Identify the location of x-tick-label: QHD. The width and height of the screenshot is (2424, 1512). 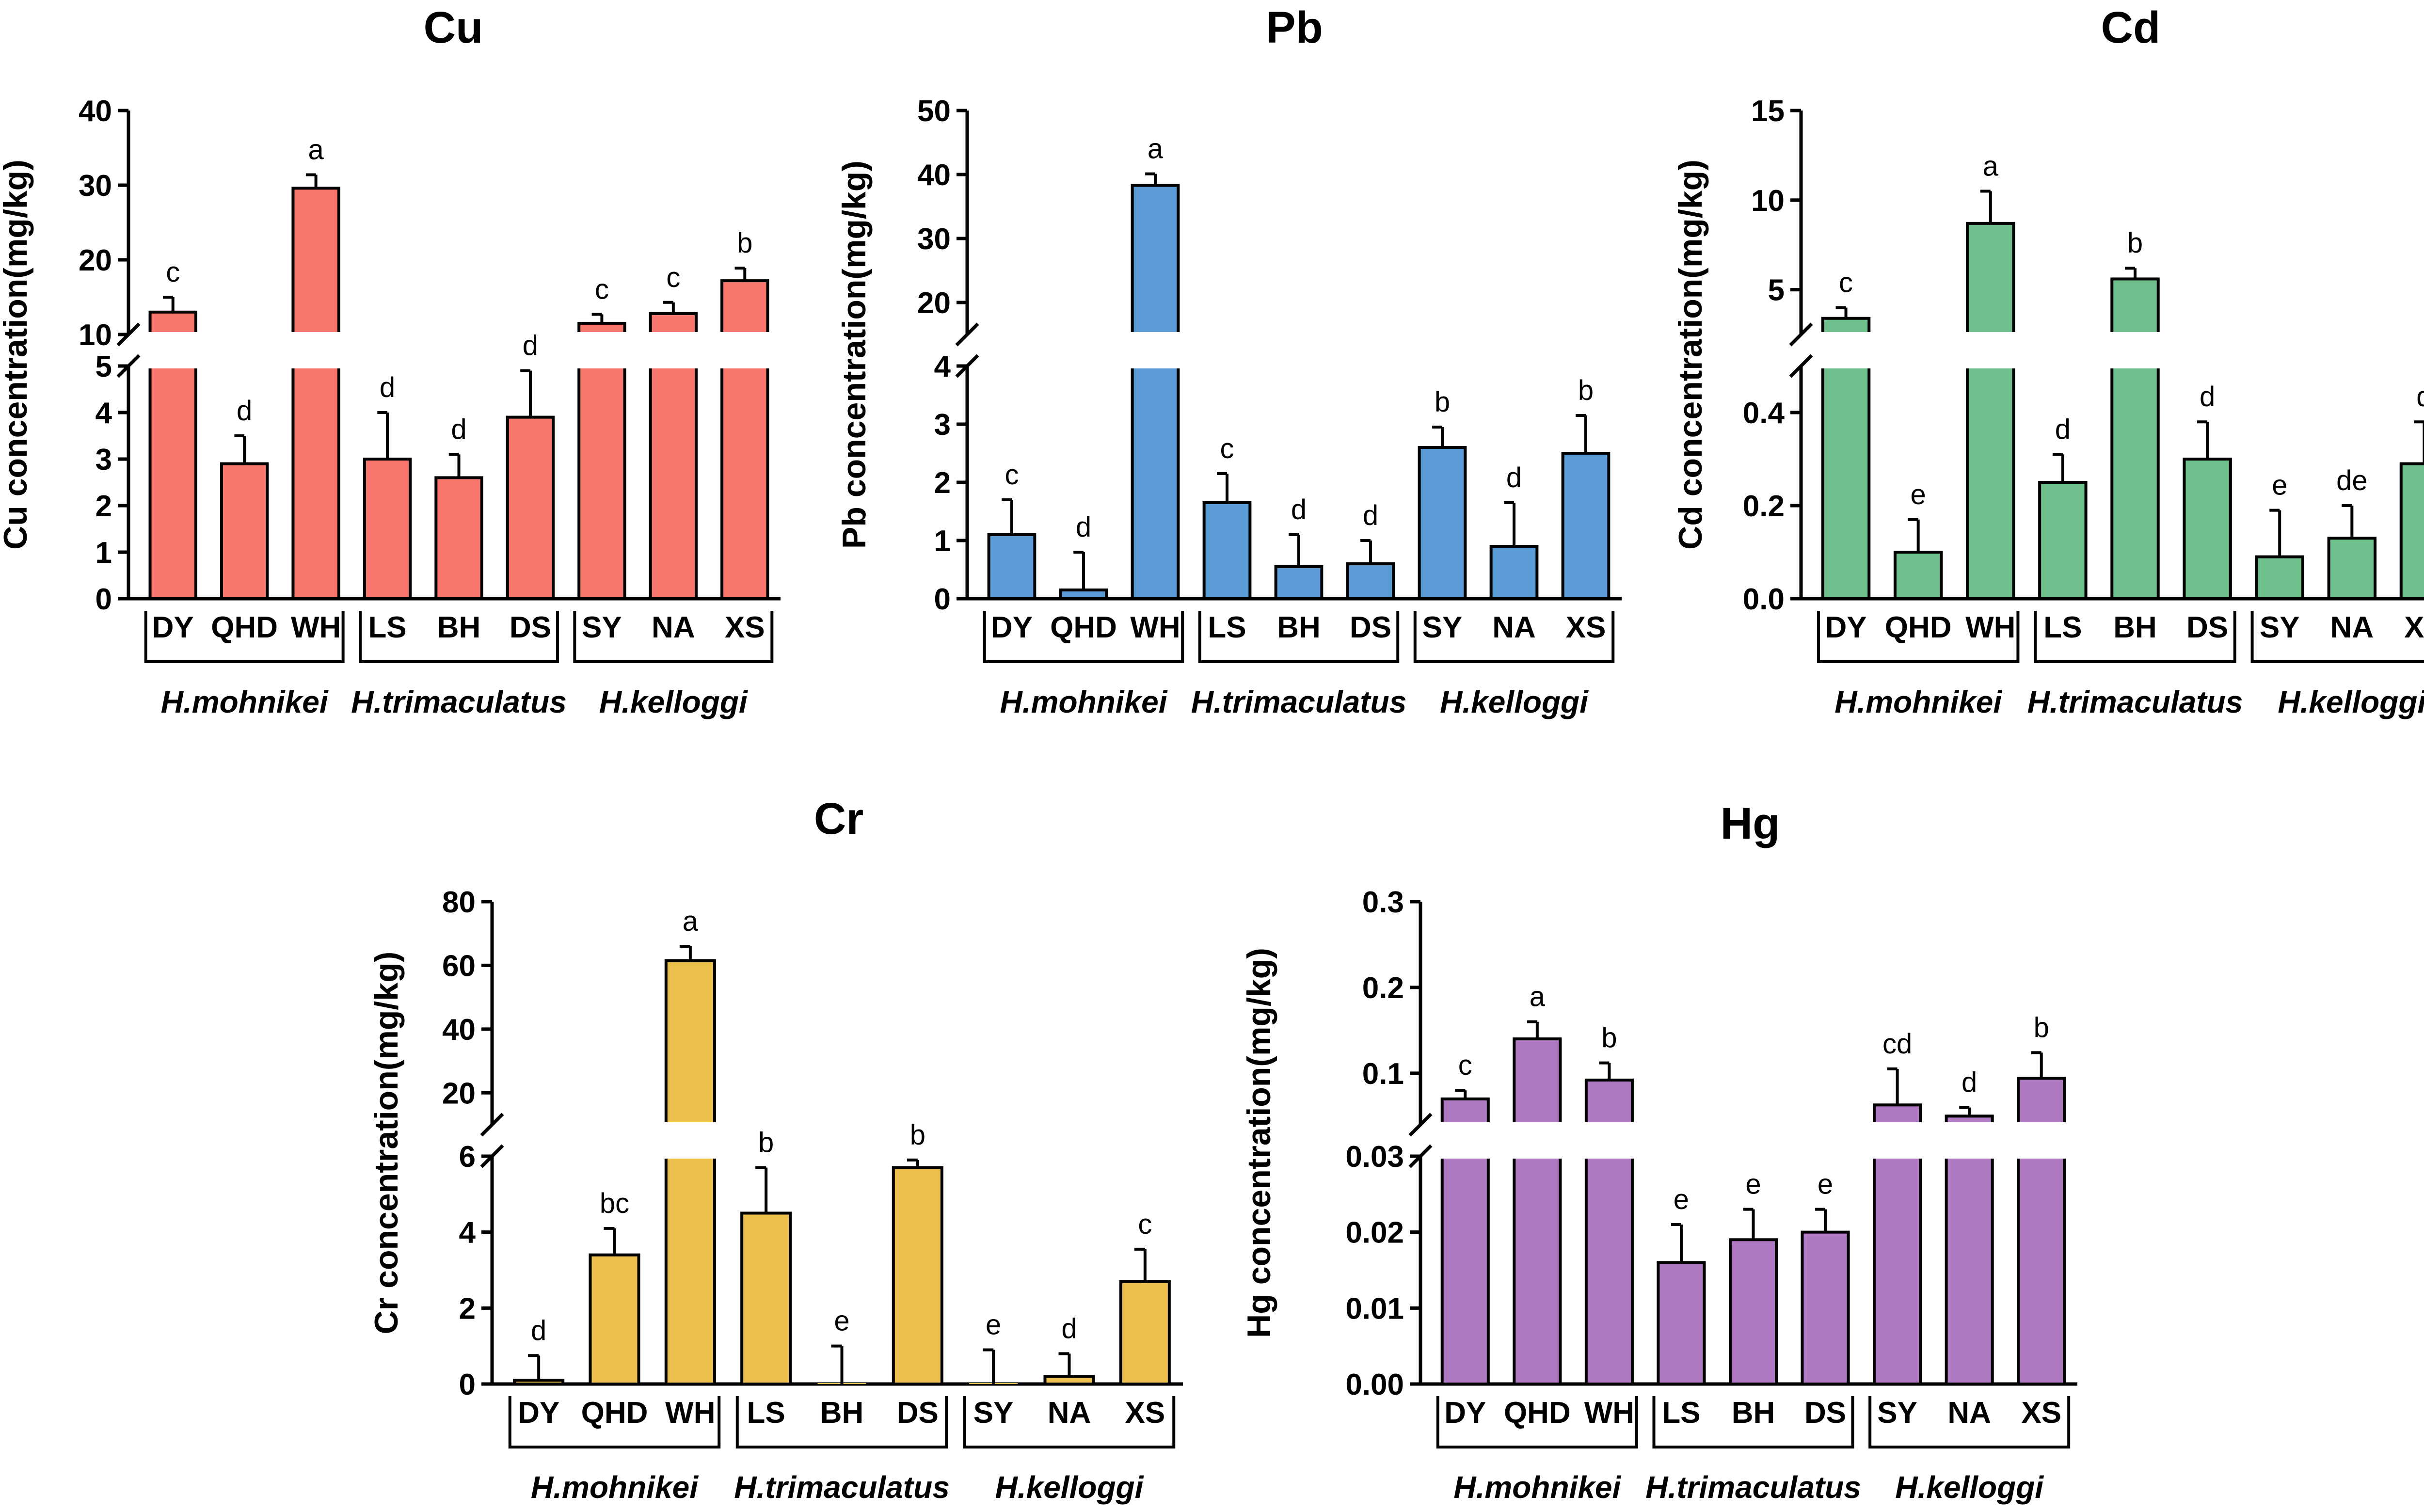
(615, 1413).